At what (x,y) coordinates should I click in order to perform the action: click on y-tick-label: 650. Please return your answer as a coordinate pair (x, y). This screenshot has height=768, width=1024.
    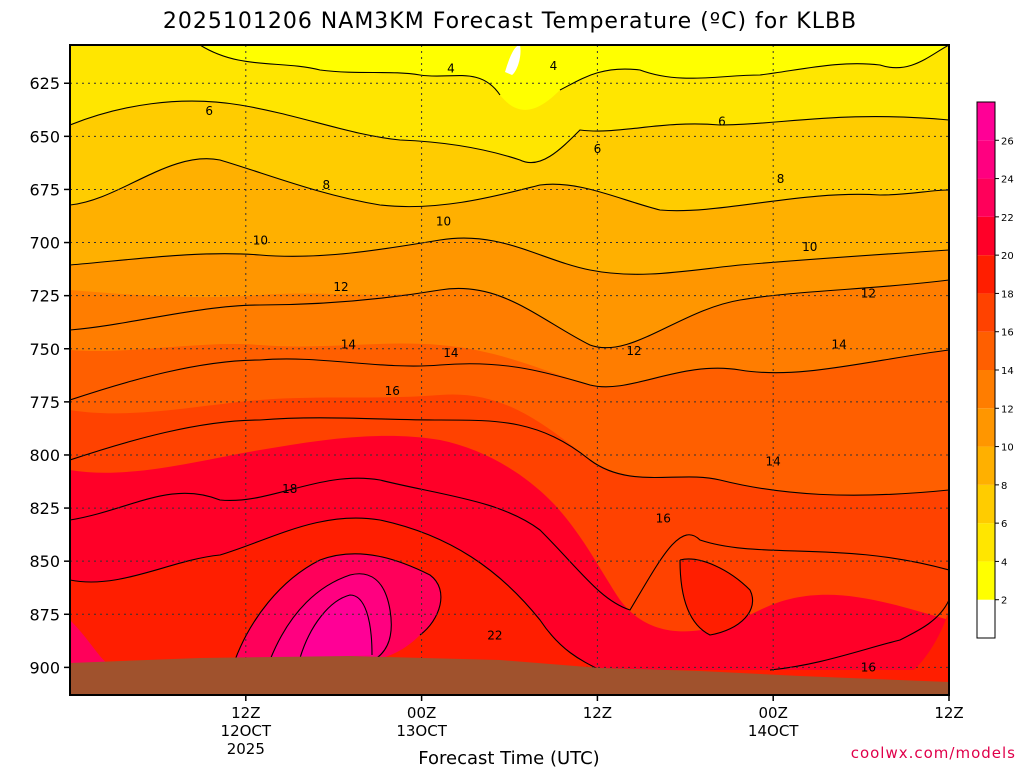
    Looking at the image, I should click on (44, 136).